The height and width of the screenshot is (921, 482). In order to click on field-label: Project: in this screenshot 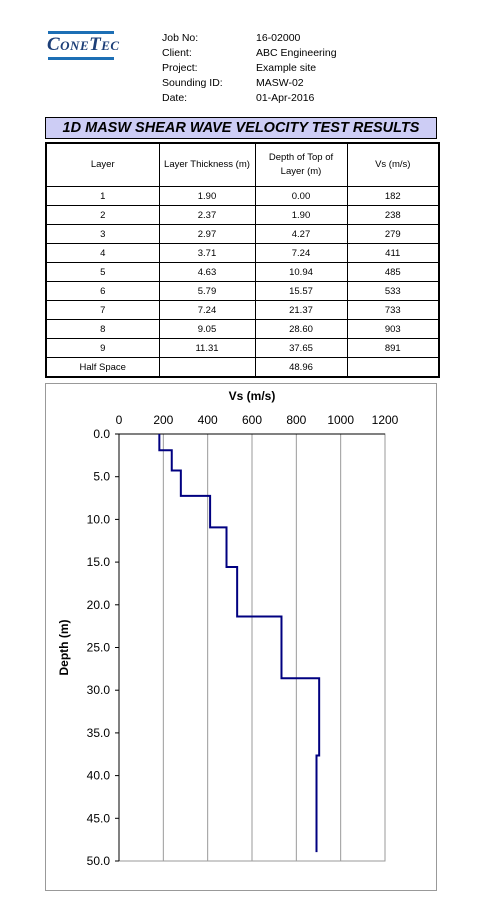, I will do `click(180, 68)`.